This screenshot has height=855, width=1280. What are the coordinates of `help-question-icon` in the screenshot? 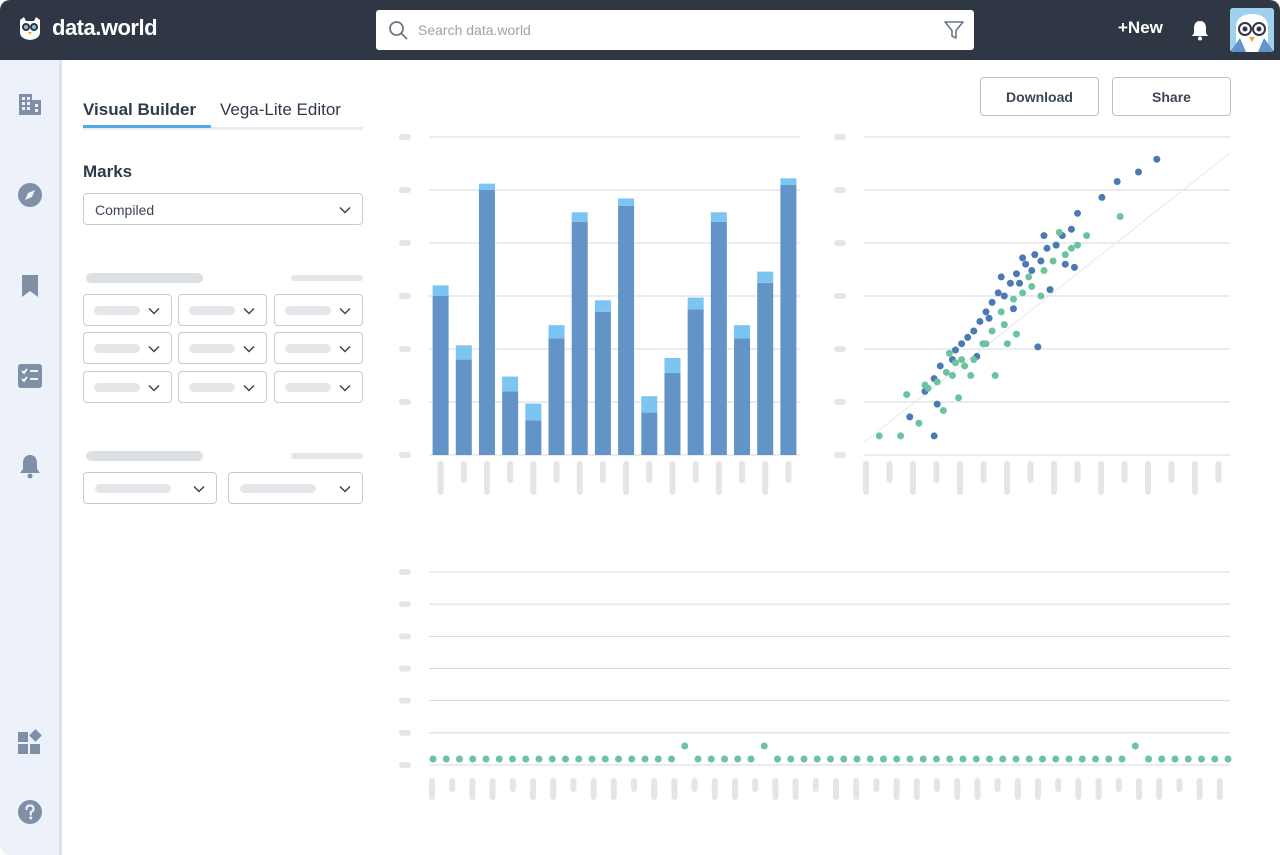 It's located at (30, 812).